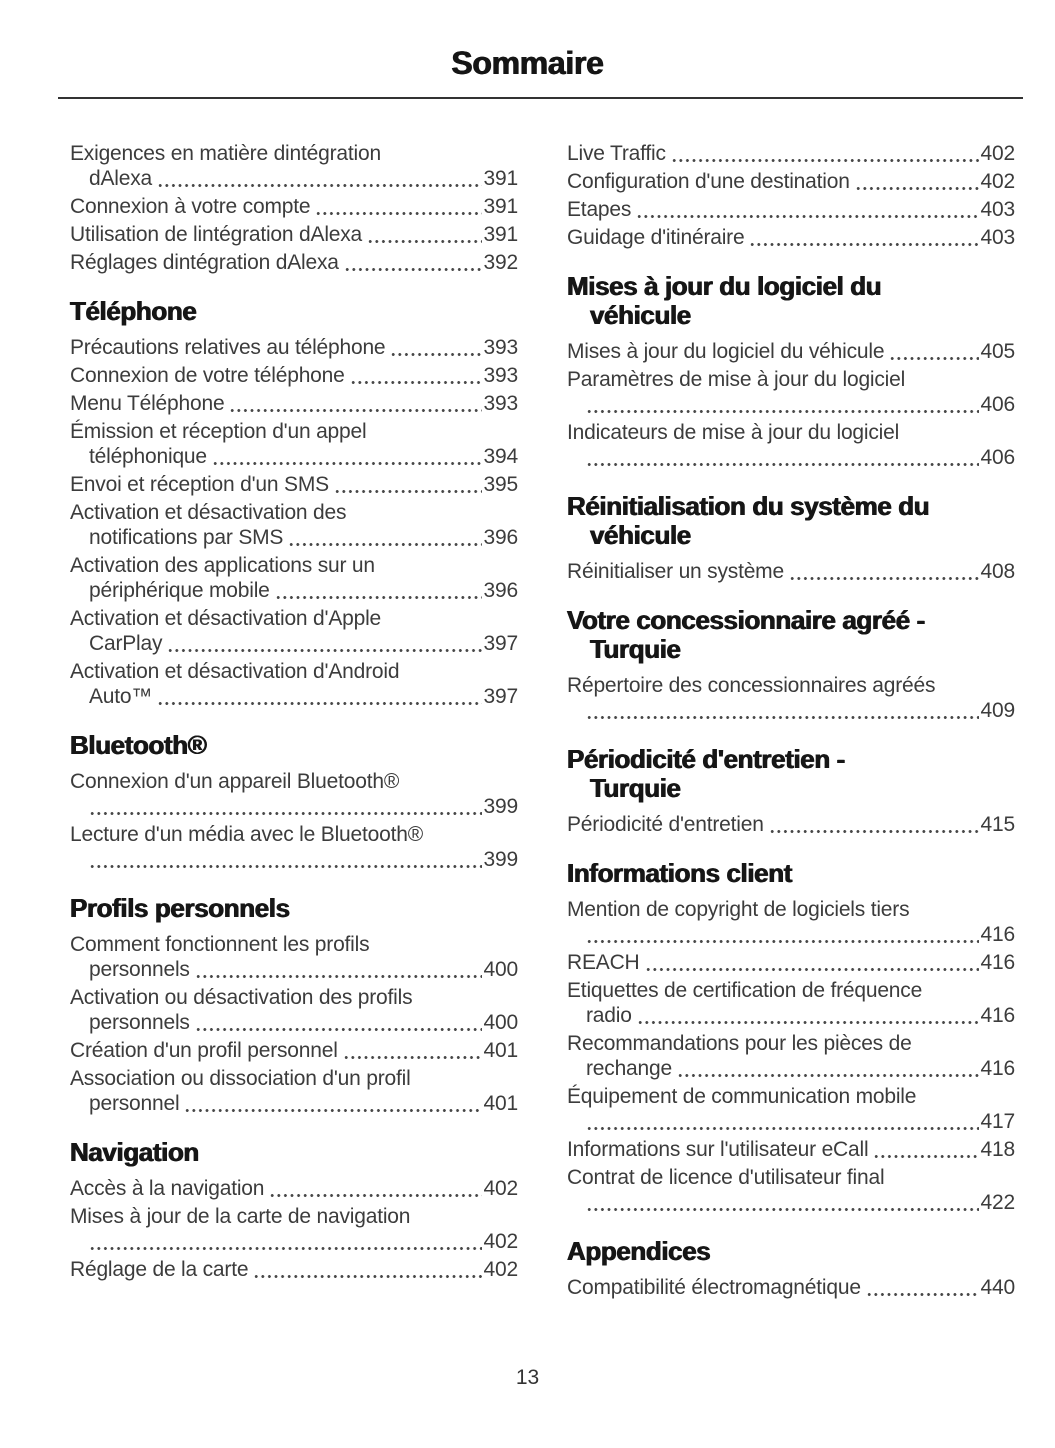 This screenshot has height=1448, width=1055. What do you see at coordinates (739, 1043) in the screenshot?
I see `toc-entry-text: Recommandations pour les pièces de` at bounding box center [739, 1043].